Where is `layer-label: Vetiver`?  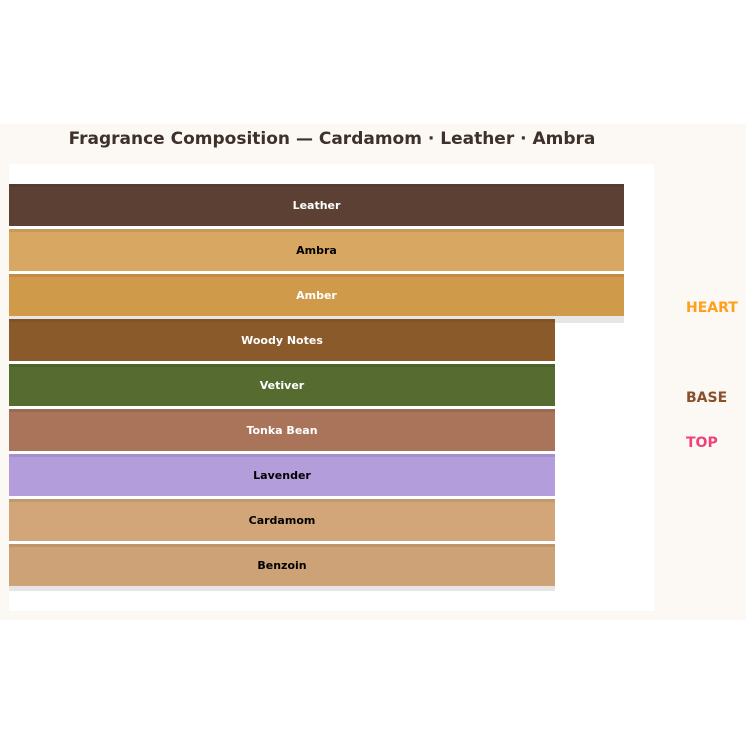
layer-label: Vetiver is located at coordinates (282, 385).